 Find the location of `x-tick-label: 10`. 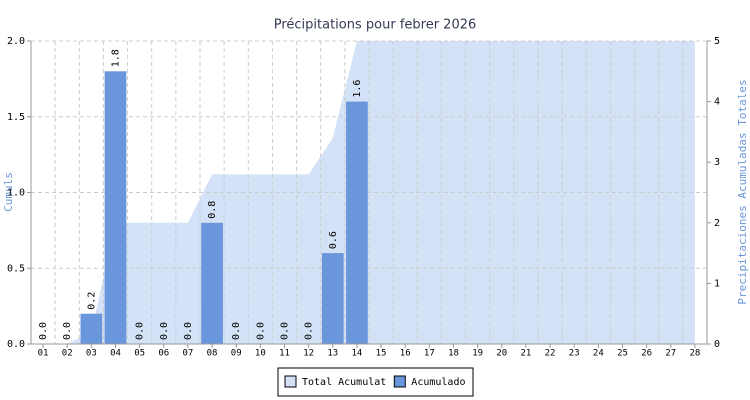

x-tick-label: 10 is located at coordinates (260, 354).